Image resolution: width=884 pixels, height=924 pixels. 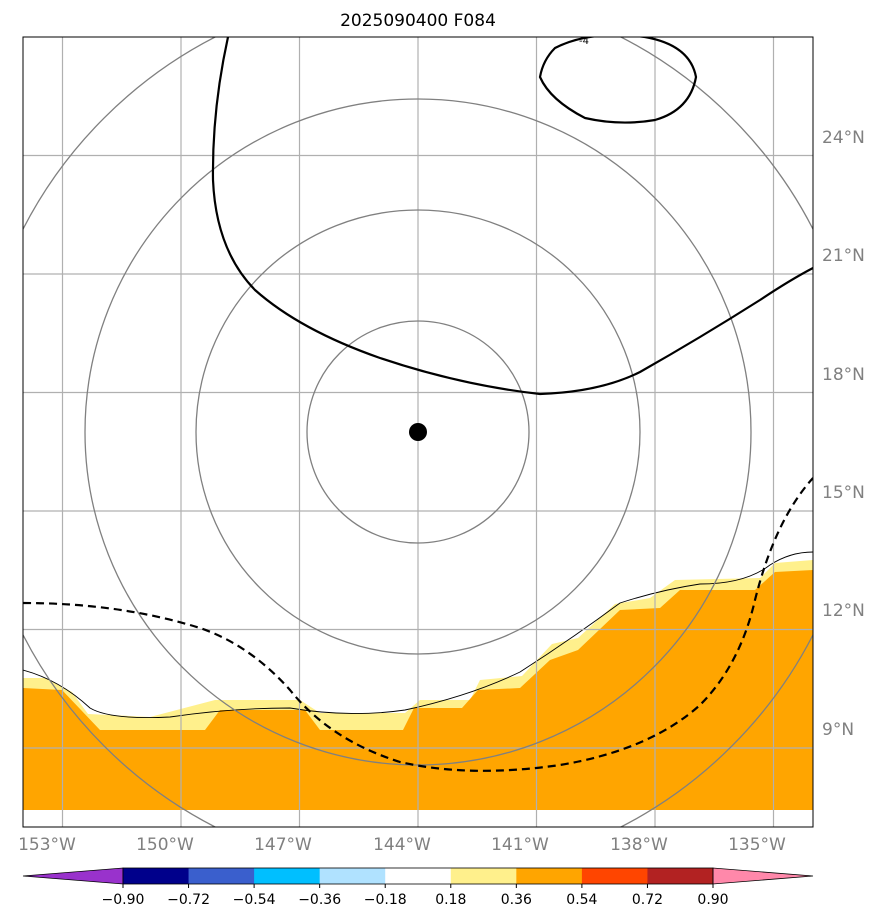 What do you see at coordinates (319, 900) in the screenshot?
I see `colorbar-tick-label: −0.36` at bounding box center [319, 900].